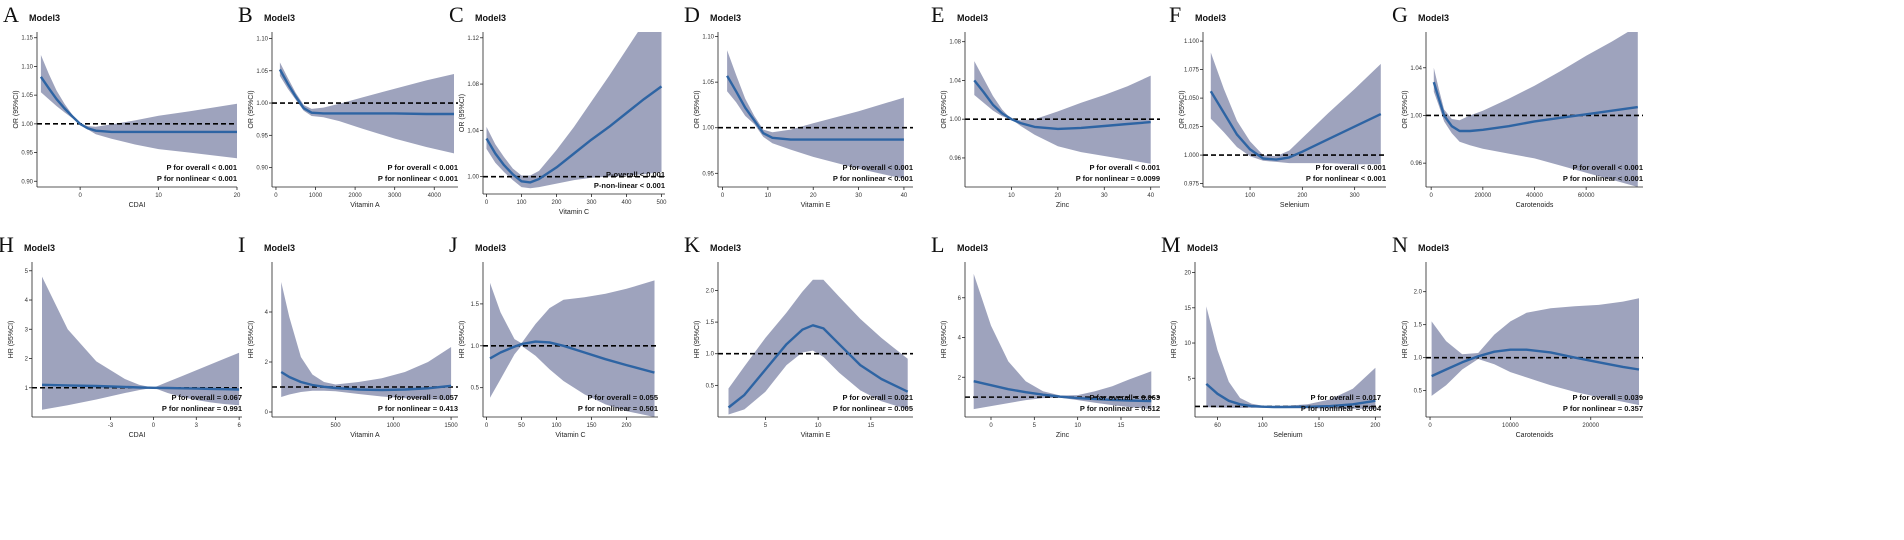  What do you see at coordinates (1192, 128) in the screenshot?
I see `y-tick-label: 1.025` at bounding box center [1192, 128].